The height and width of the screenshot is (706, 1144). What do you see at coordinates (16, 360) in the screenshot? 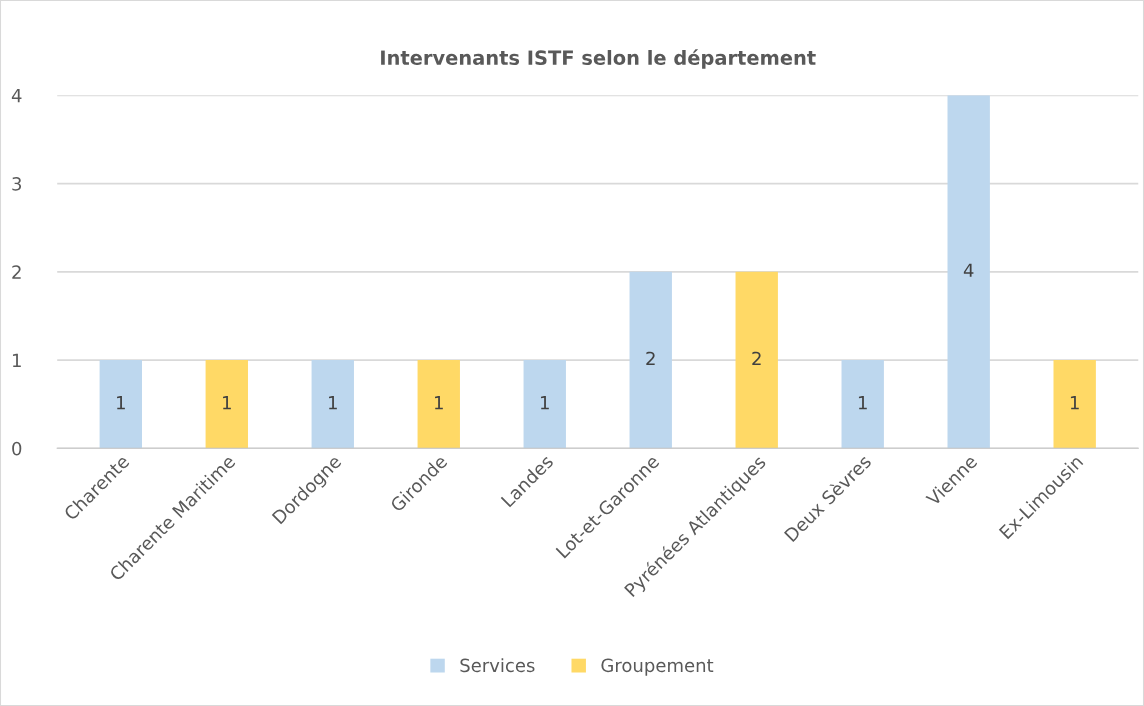
I see `y-tick-label: 1` at bounding box center [16, 360].